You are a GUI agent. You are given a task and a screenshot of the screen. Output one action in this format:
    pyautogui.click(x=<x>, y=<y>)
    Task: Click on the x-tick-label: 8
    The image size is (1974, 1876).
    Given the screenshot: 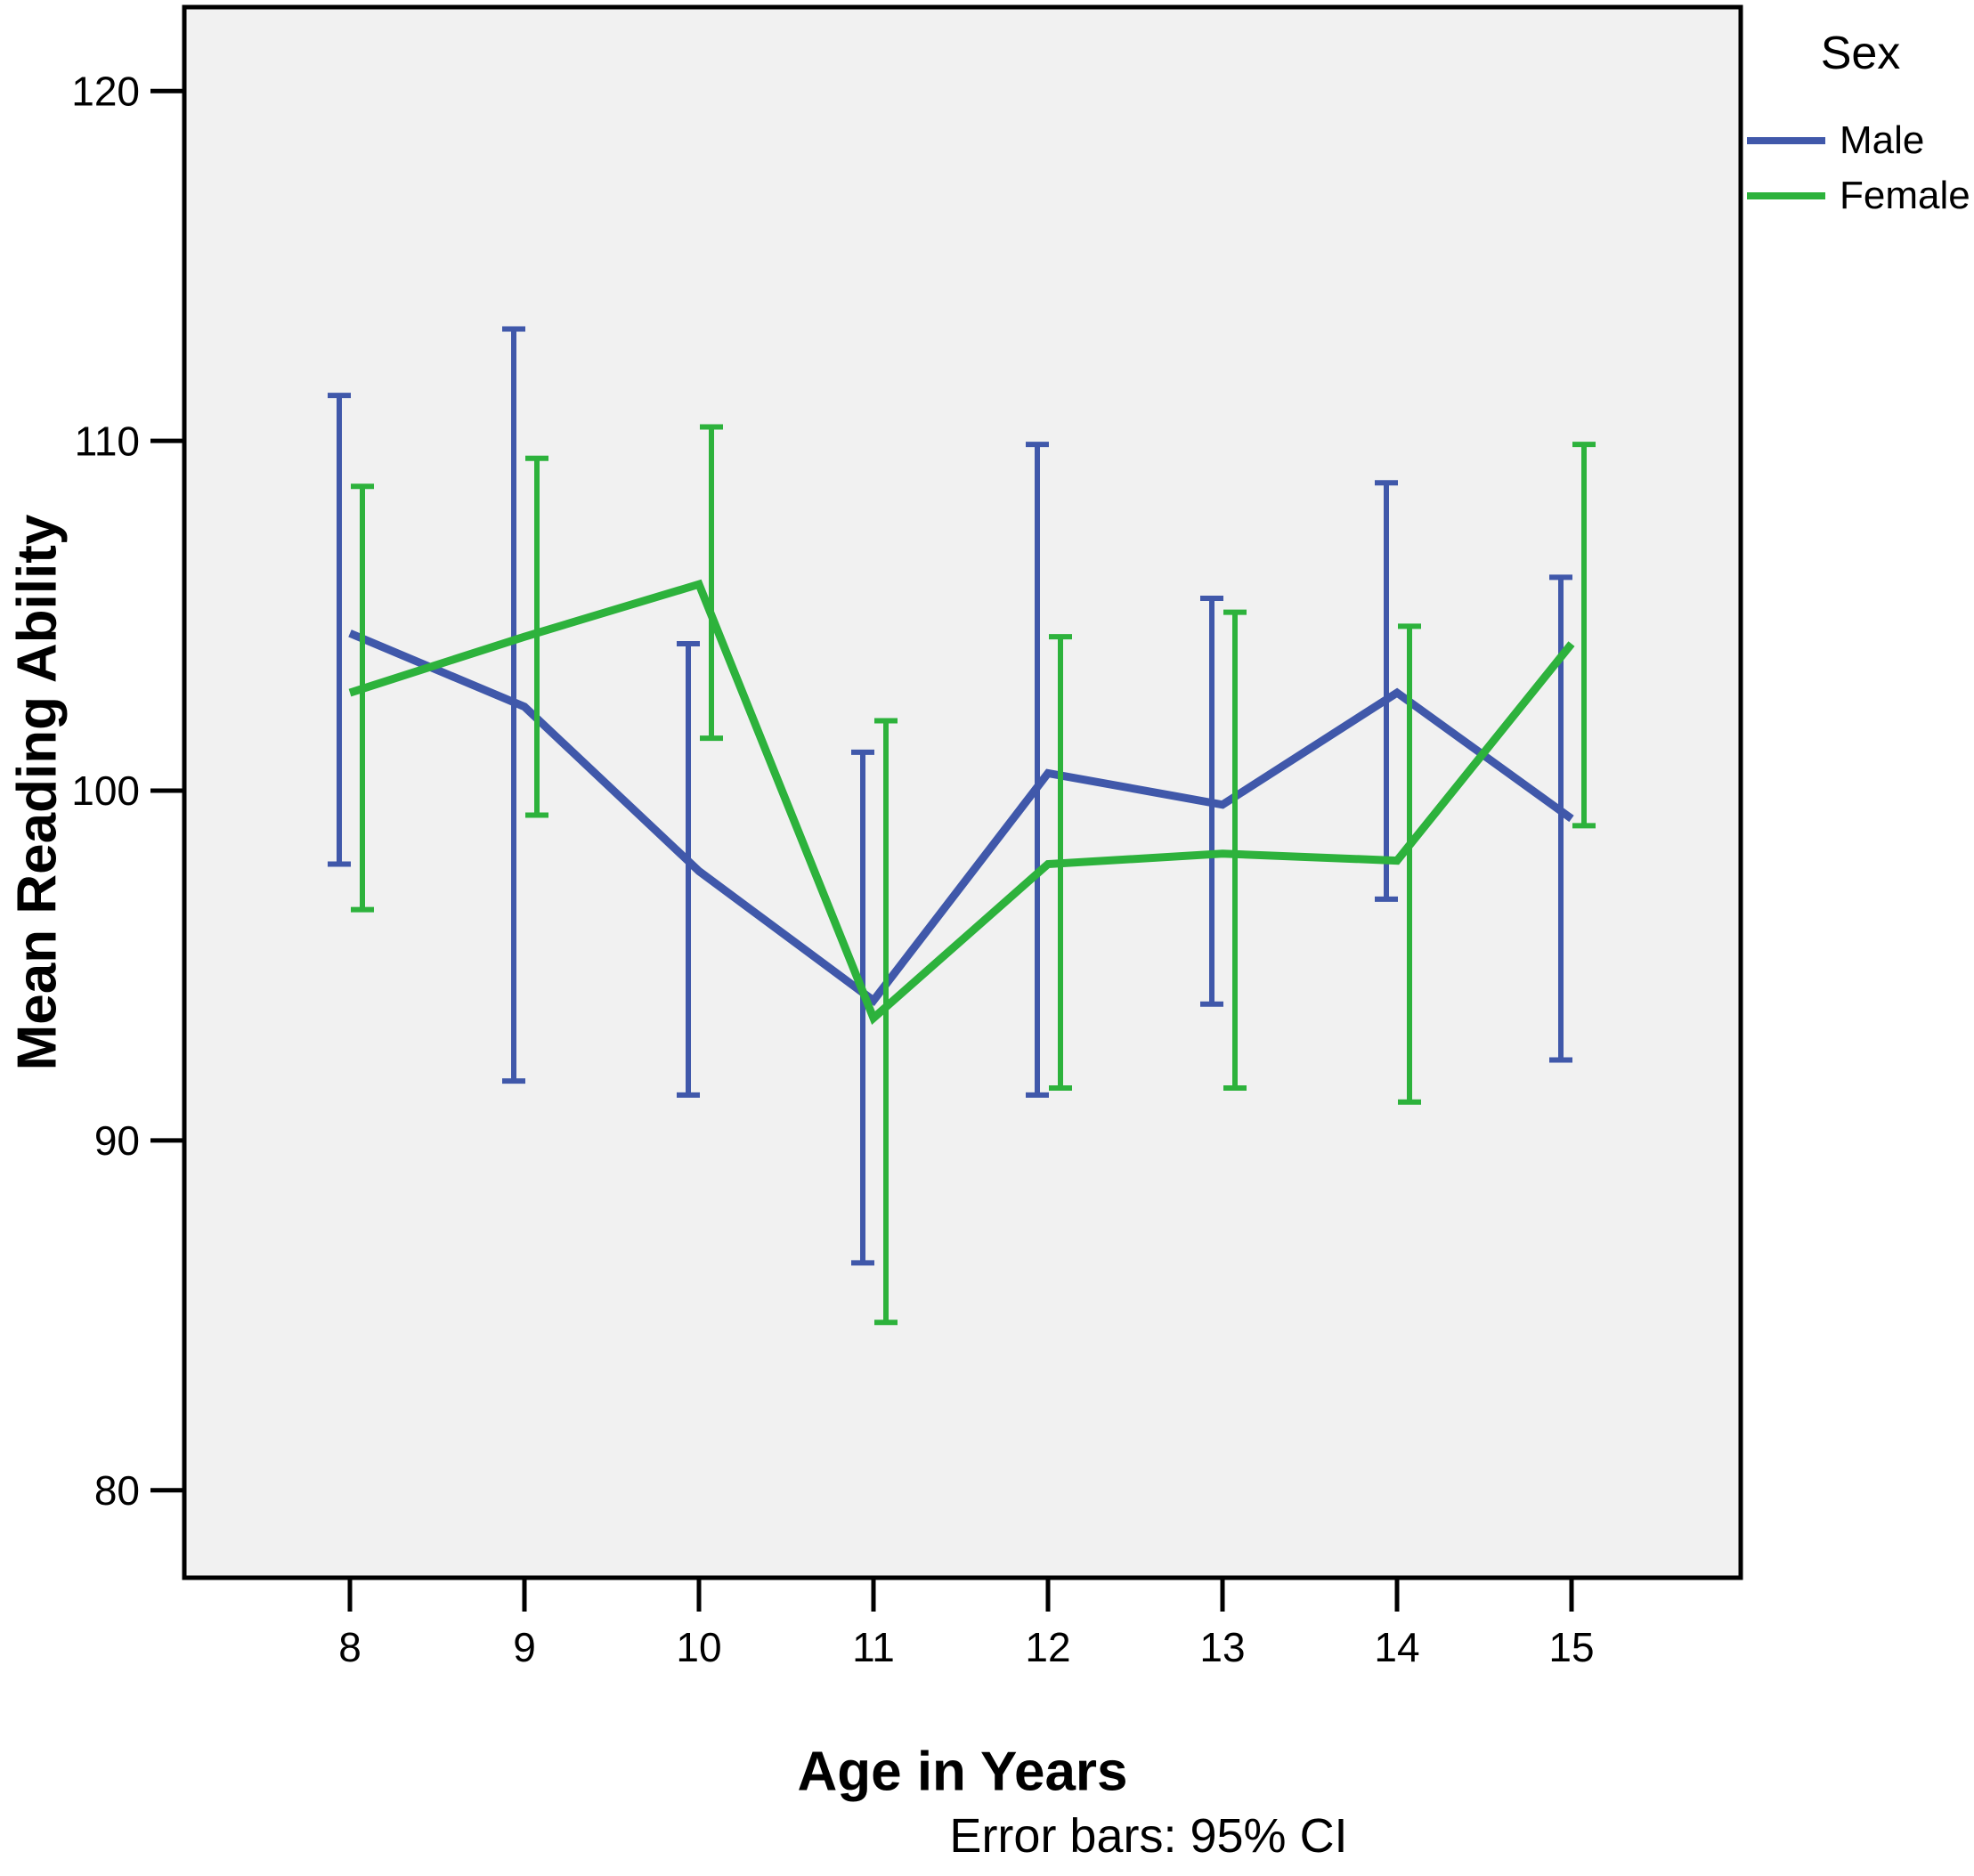 What is the action you would take?
    pyautogui.click(x=349, y=1647)
    